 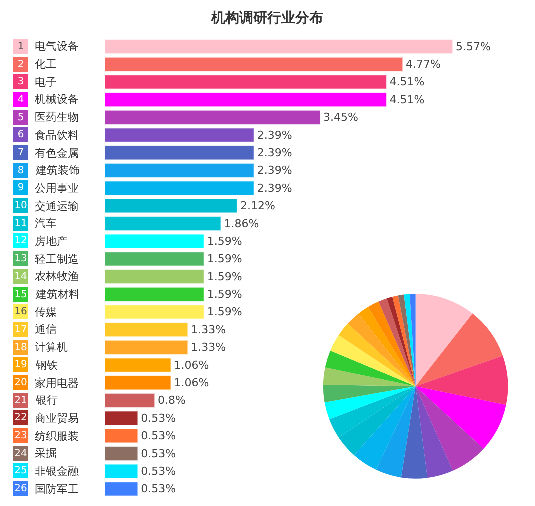 What do you see at coordinates (35, 312) in the screenshot?
I see `y-tick-label: 16 传媒` at bounding box center [35, 312].